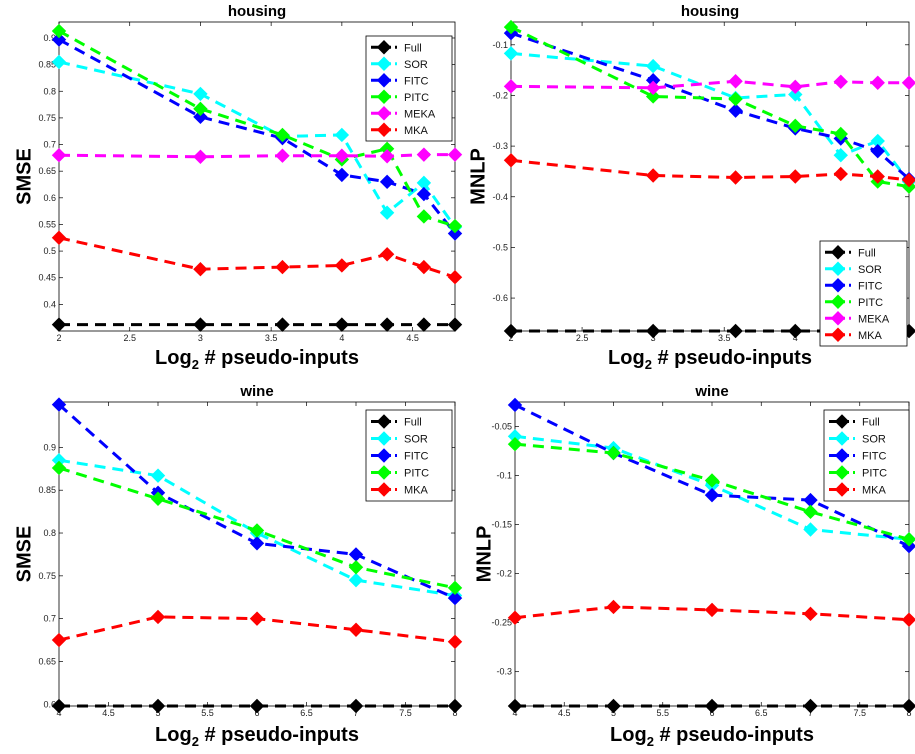 The width and height of the screenshot is (915, 754). I want to click on legend: Full SOR FITC PITC MEKA MKA, so click(863, 293).